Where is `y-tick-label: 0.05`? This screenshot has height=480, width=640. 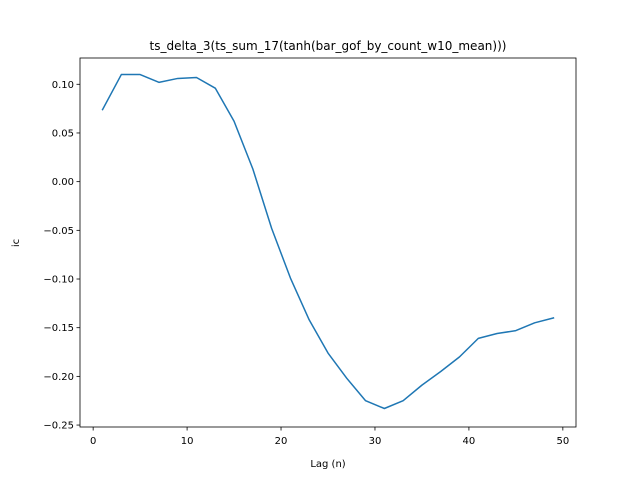
y-tick-label: 0.05 is located at coordinates (63, 133).